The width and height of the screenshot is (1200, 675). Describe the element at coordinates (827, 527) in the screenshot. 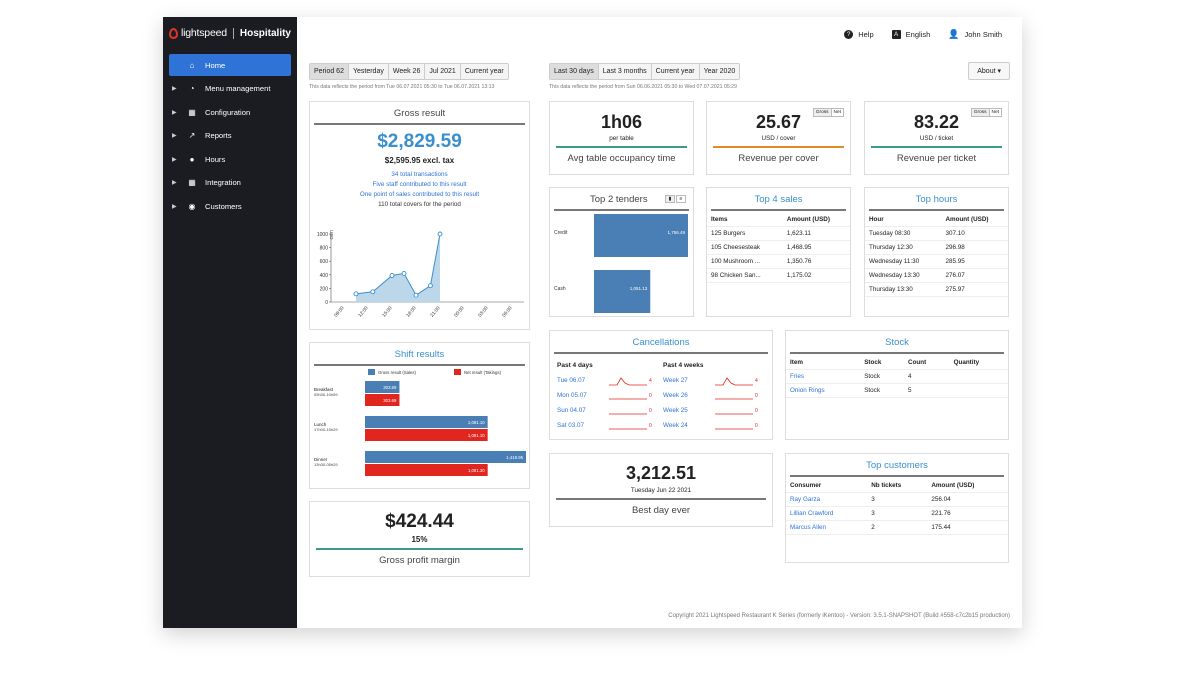

I see `table-cell: Marcus Allen` at that location.